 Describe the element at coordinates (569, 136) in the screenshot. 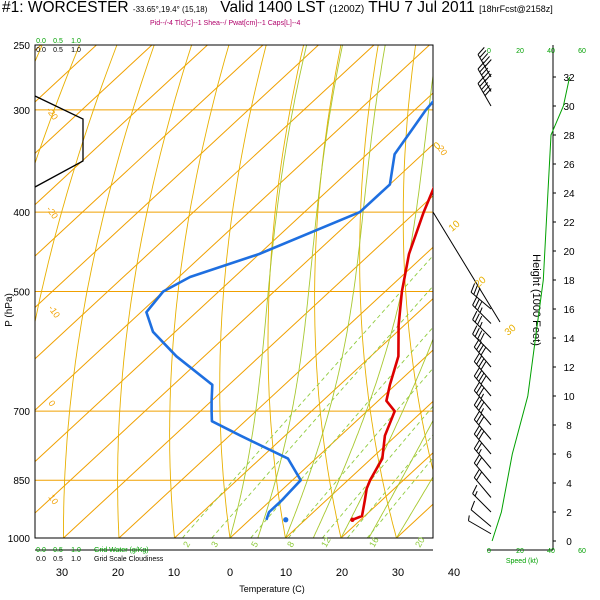

I see `height-tick-label: 28` at that location.